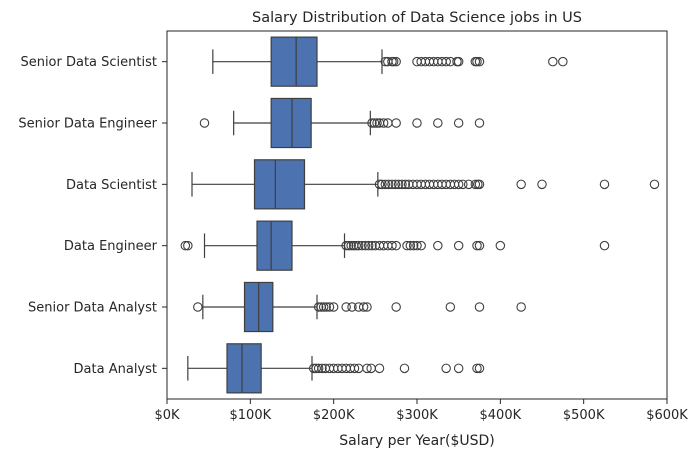 The width and height of the screenshot is (697, 459). Describe the element at coordinates (167, 415) in the screenshot. I see `x-tick-label: $0K` at that location.